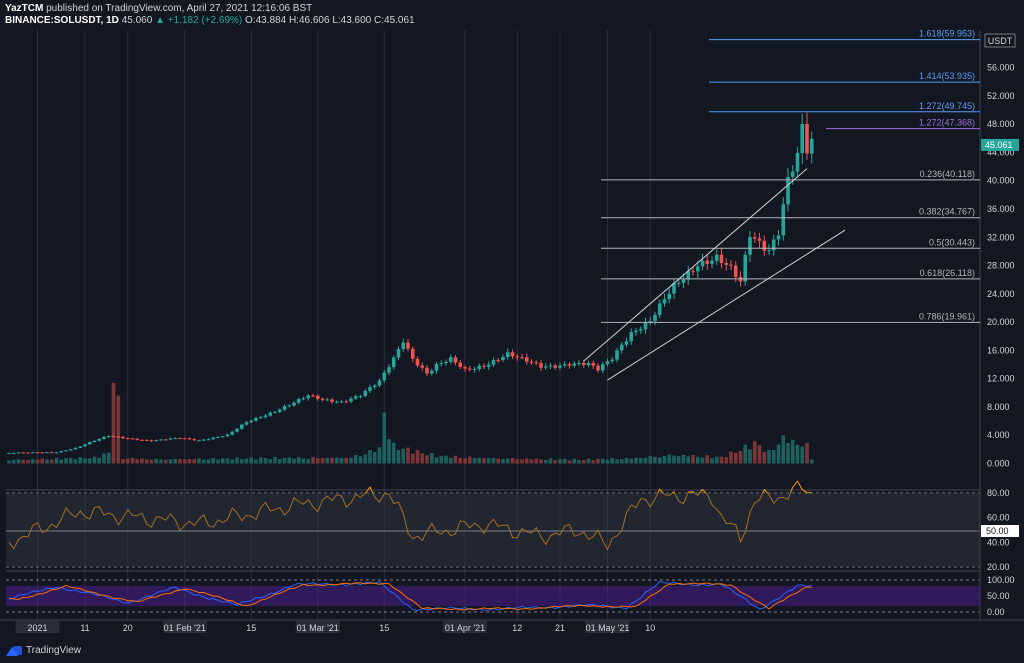 This screenshot has width=1024, height=663. I want to click on last-price-badge, so click(1000, 144).